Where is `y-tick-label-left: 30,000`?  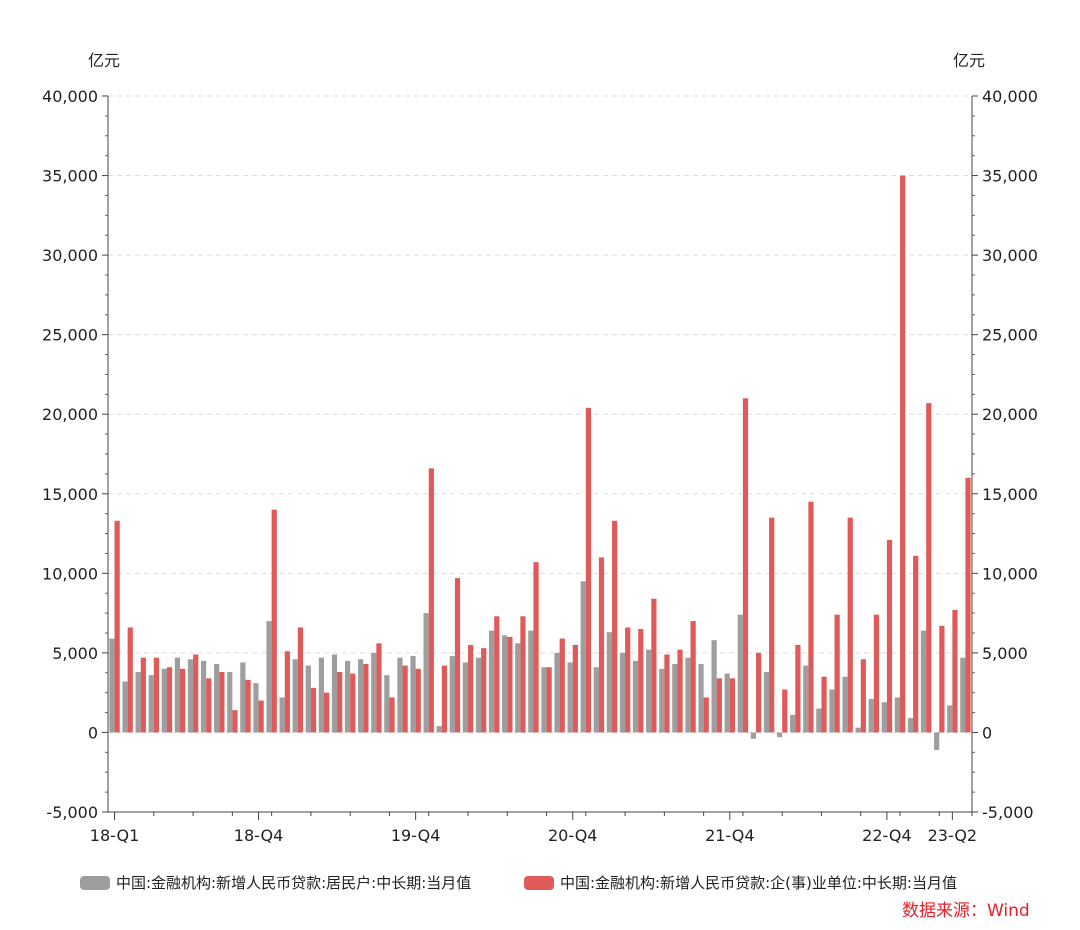
y-tick-label-left: 30,000 is located at coordinates (70, 255).